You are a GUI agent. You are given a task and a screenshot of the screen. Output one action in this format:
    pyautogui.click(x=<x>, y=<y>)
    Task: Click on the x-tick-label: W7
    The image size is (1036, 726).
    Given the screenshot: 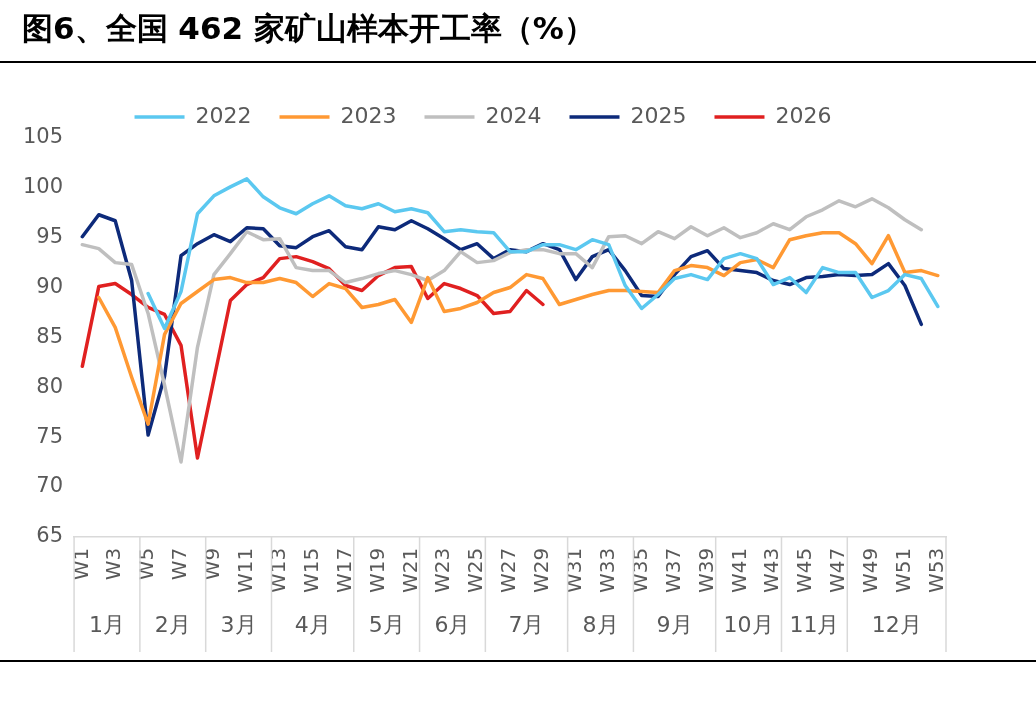 What is the action you would take?
    pyautogui.click(x=179, y=564)
    